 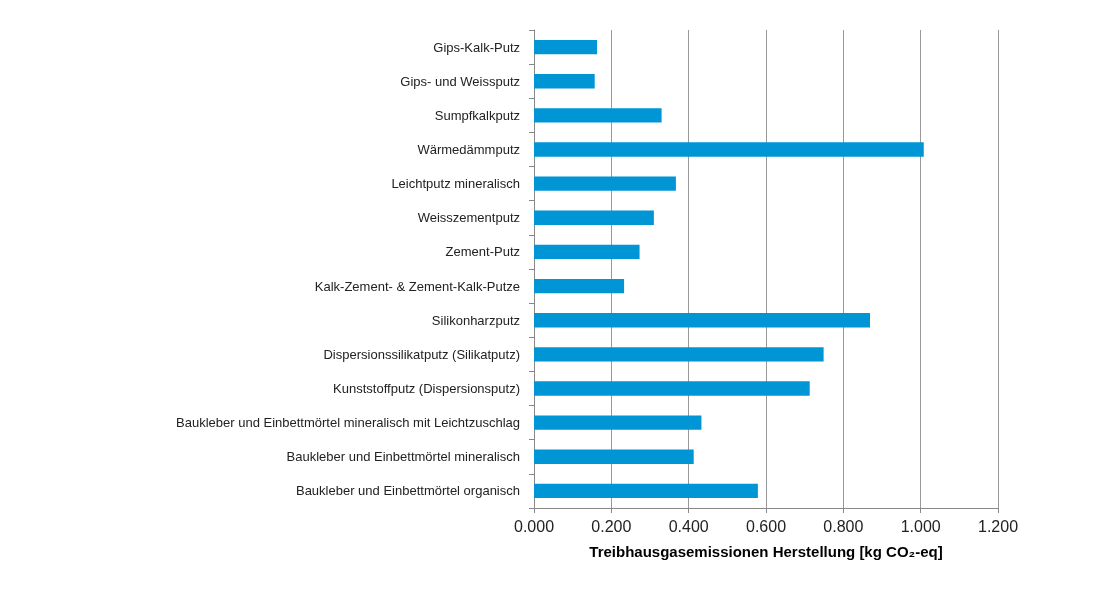 I want to click on x-tick-label: 0.000, so click(x=534, y=526).